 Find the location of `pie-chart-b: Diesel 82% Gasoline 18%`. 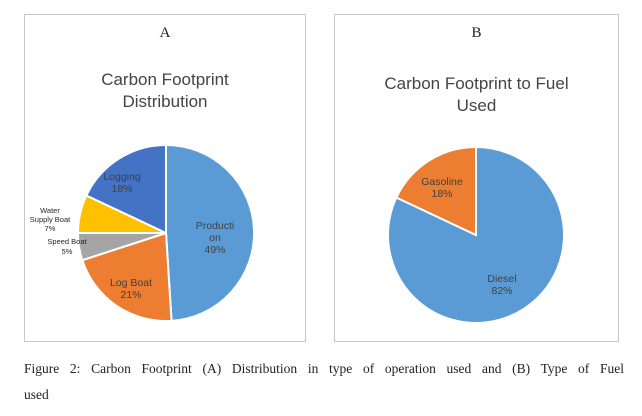

pie-chart-b: Diesel 82% Gasoline 18% is located at coordinates (476, 234).